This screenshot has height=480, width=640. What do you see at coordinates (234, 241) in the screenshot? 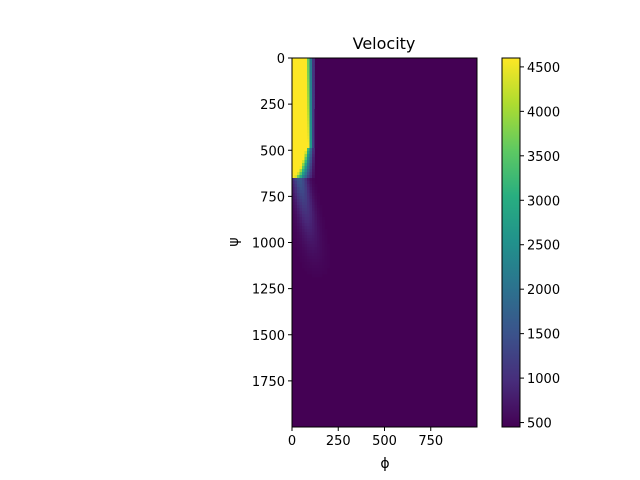
I see `y-axis-label: ψ` at bounding box center [234, 241].